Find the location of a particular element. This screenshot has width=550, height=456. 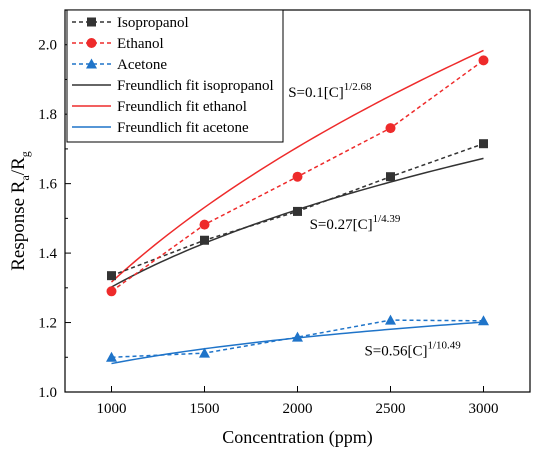

legend-marker-isopropanol is located at coordinates (91, 22).